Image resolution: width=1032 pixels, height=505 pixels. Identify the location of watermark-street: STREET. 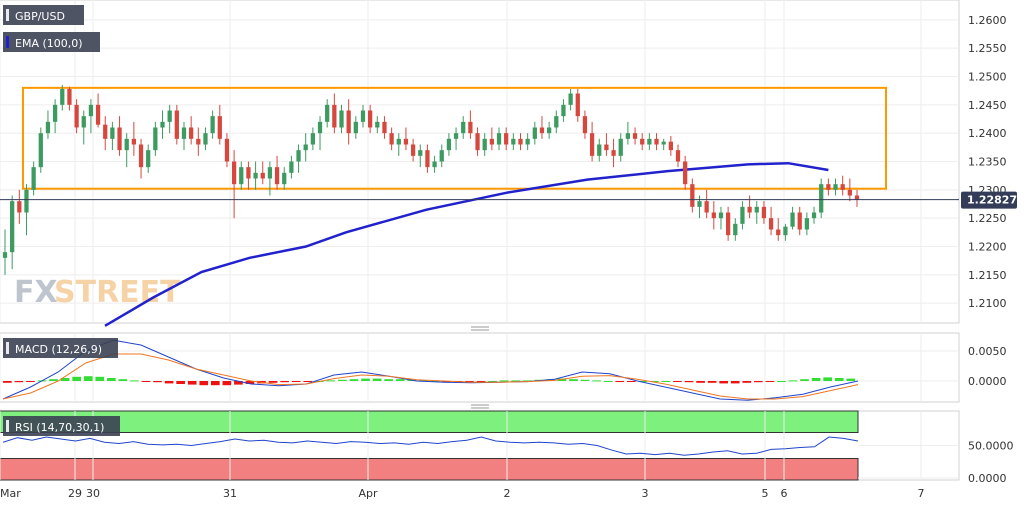
(117, 292).